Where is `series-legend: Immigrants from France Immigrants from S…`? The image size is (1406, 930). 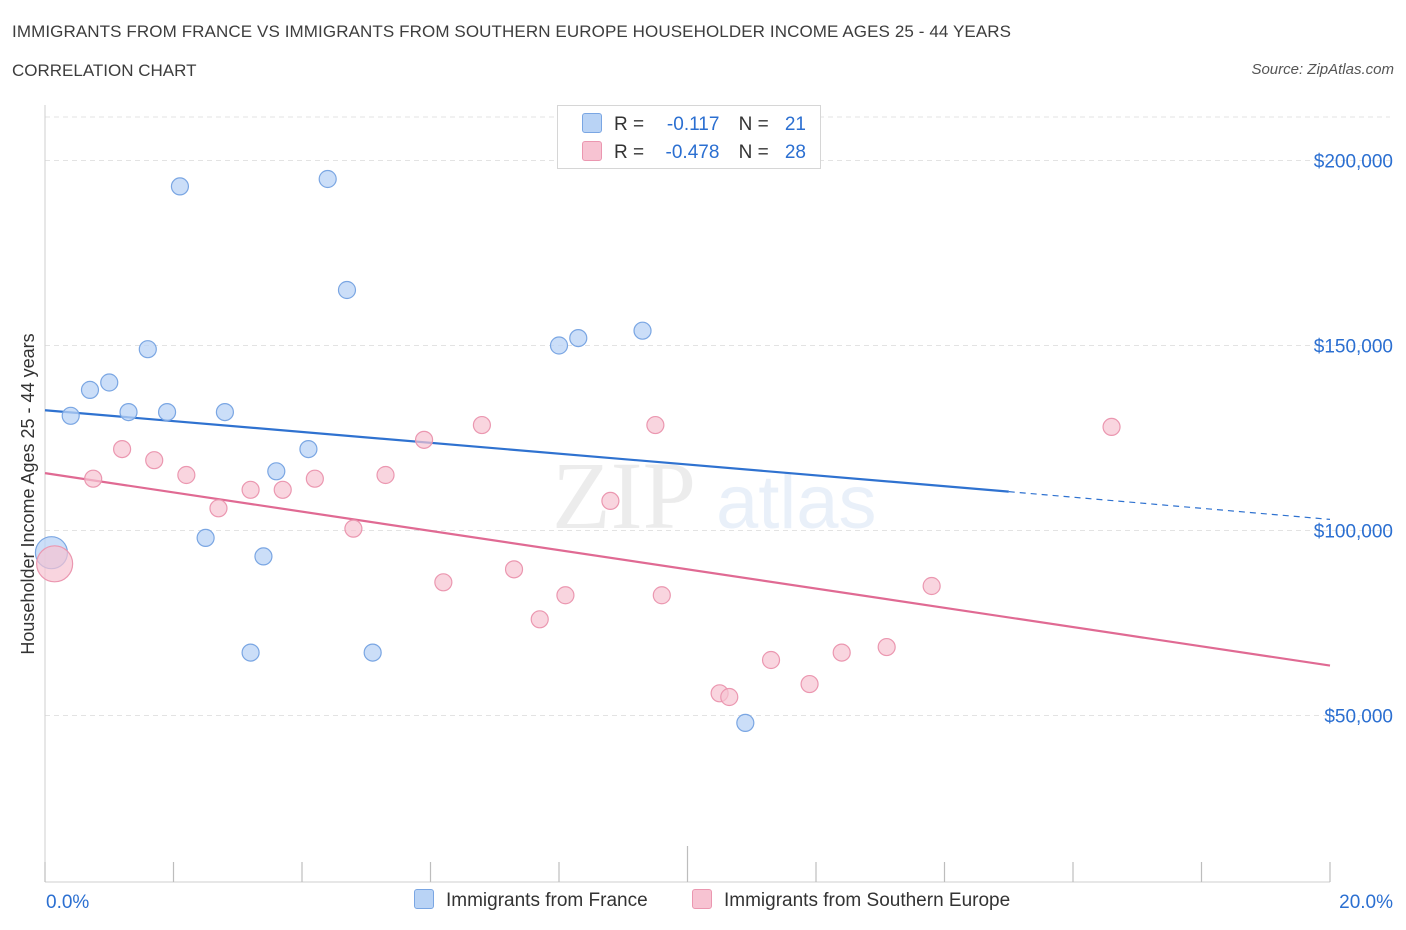 series-legend: Immigrants from France Immigrants from S… is located at coordinates (703, 902).